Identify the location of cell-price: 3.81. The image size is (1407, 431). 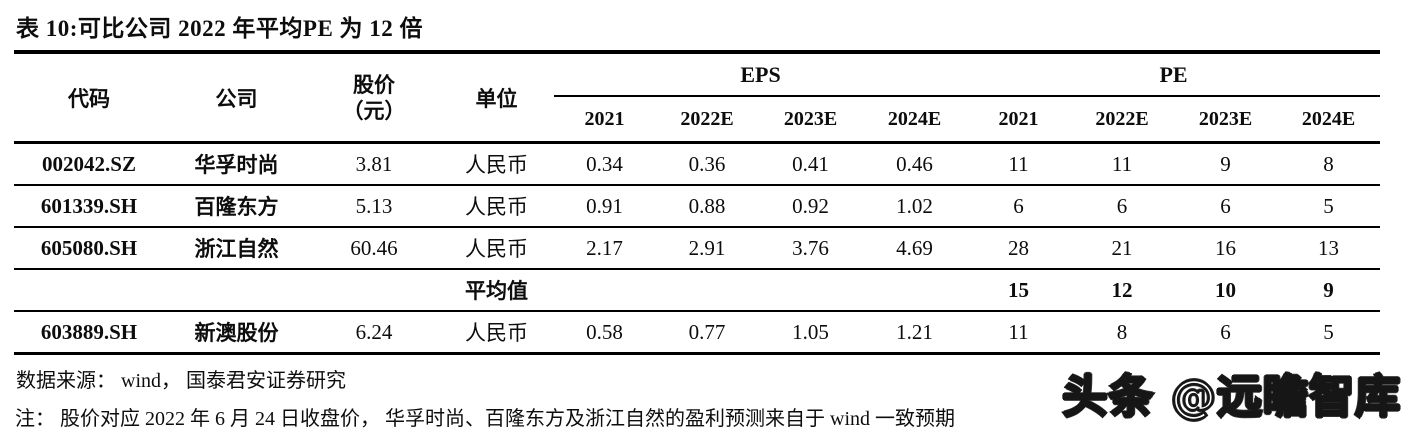
(374, 163).